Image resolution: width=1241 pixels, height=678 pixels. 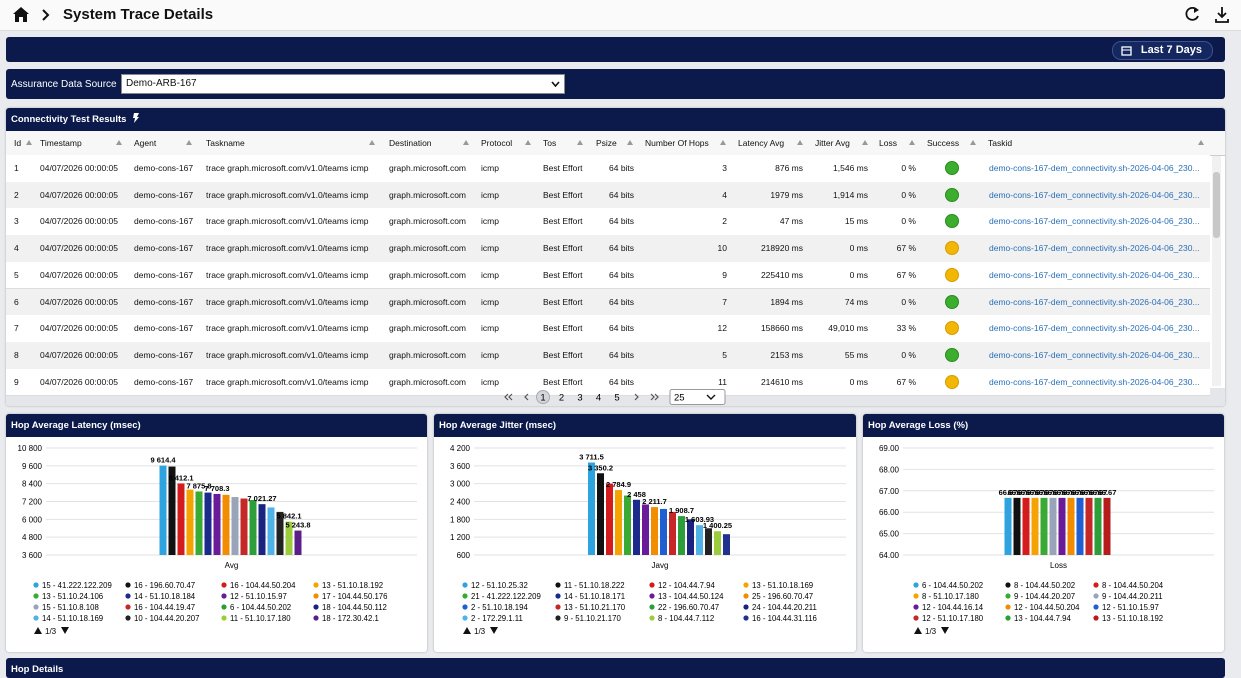 What do you see at coordinates (784, 618) in the screenshot?
I see `legend-label: 16 - 104.44.31.116` at bounding box center [784, 618].